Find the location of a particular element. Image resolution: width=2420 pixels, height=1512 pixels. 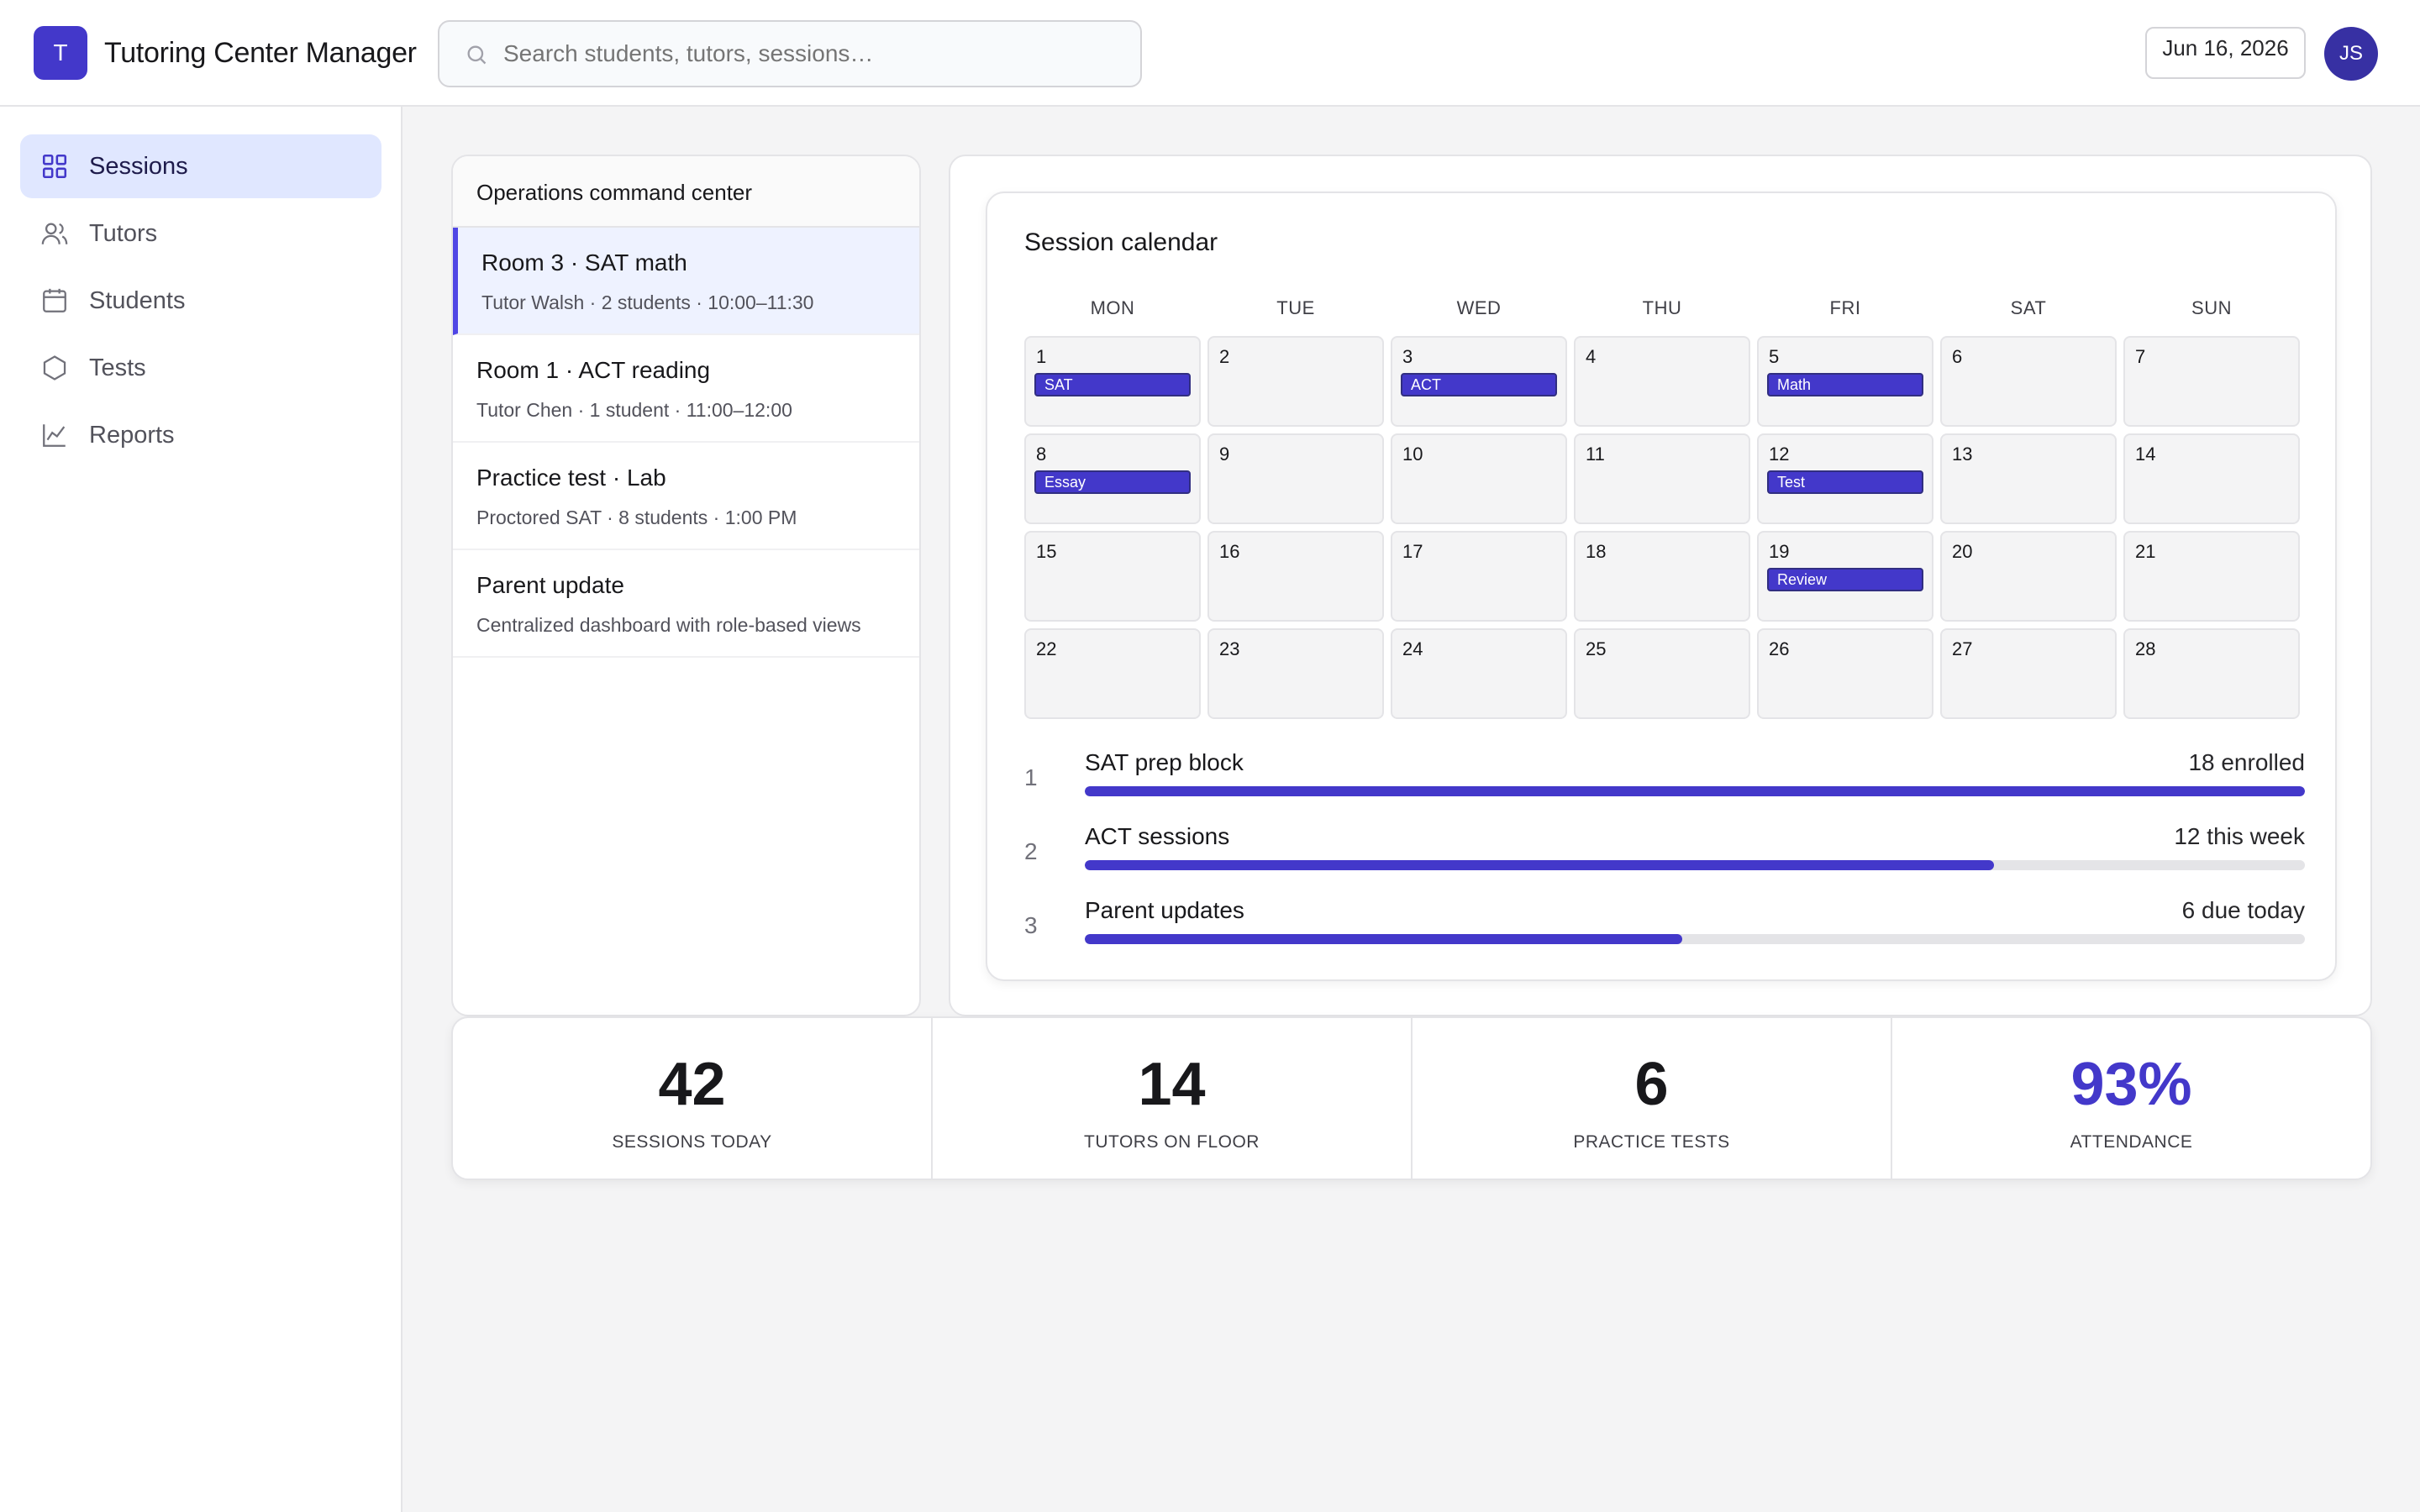

calendar-day-cell: 25 is located at coordinates (1662, 673).